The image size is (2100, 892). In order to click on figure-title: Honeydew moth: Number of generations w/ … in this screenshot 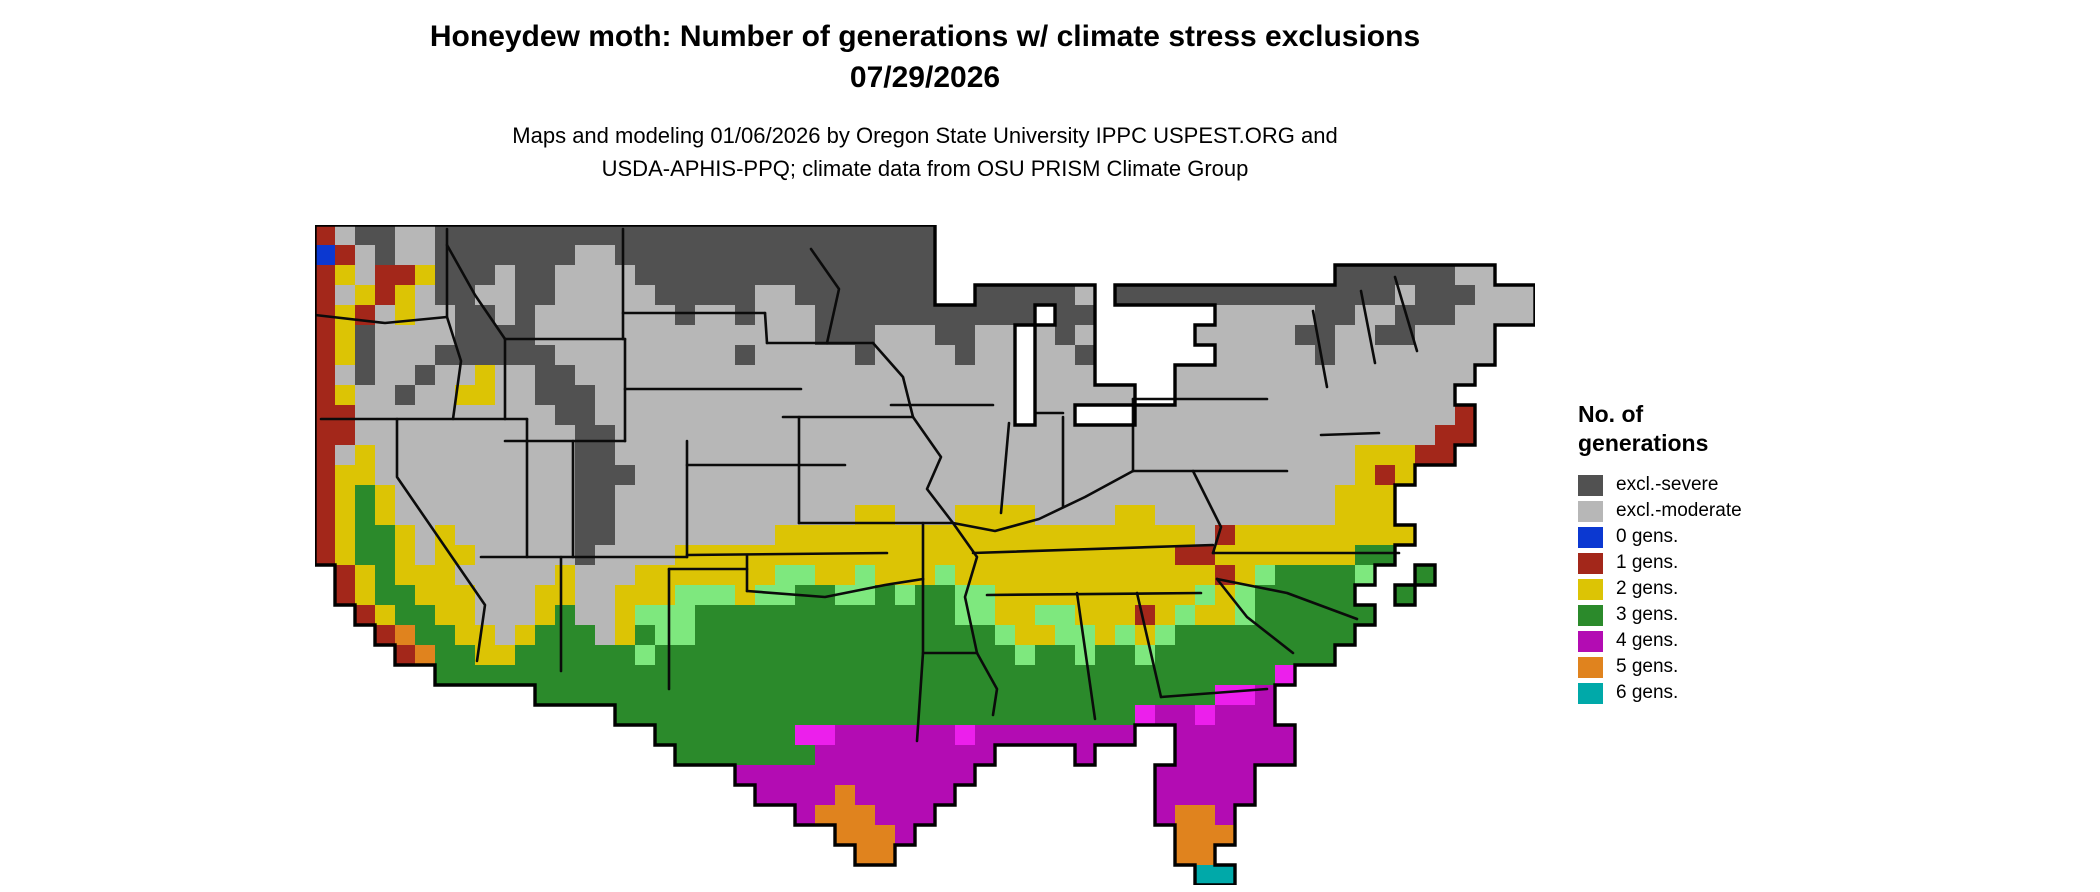, I will do `click(925, 36)`.